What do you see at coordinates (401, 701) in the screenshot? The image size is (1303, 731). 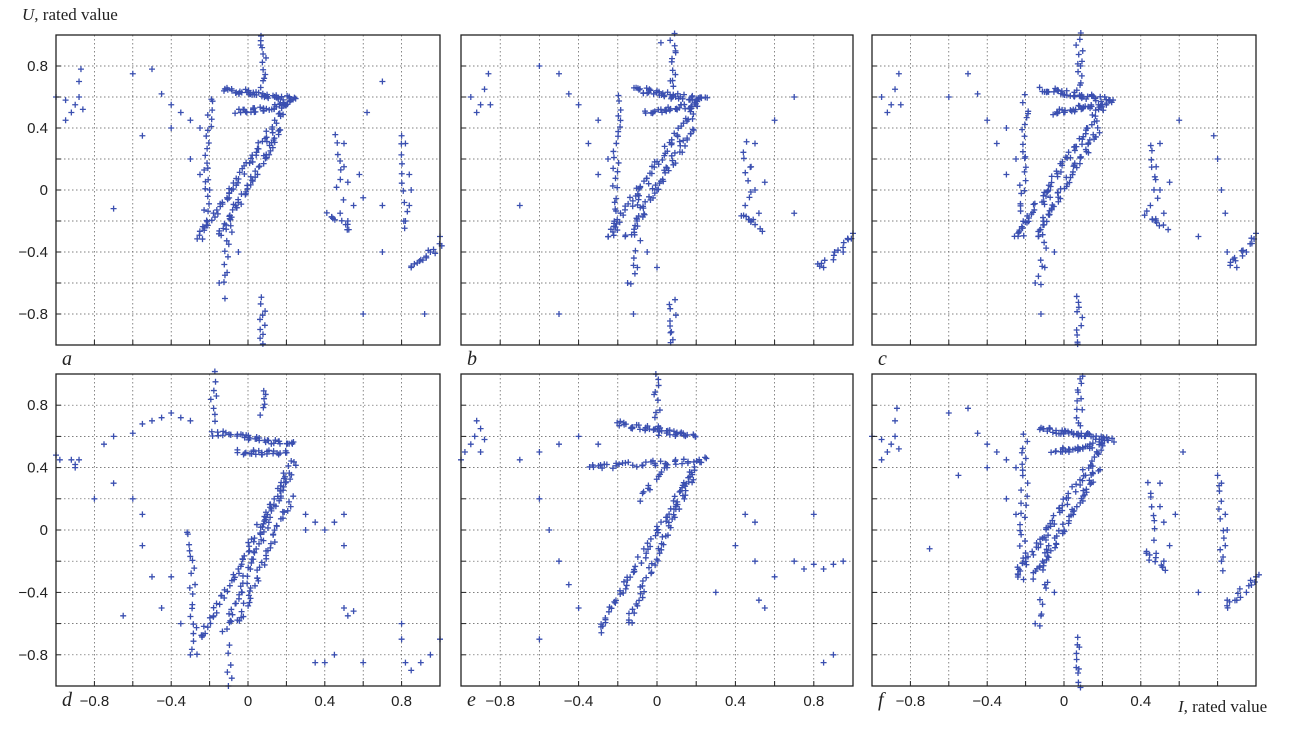 I see `x-tick-label: 0.8` at bounding box center [401, 701].